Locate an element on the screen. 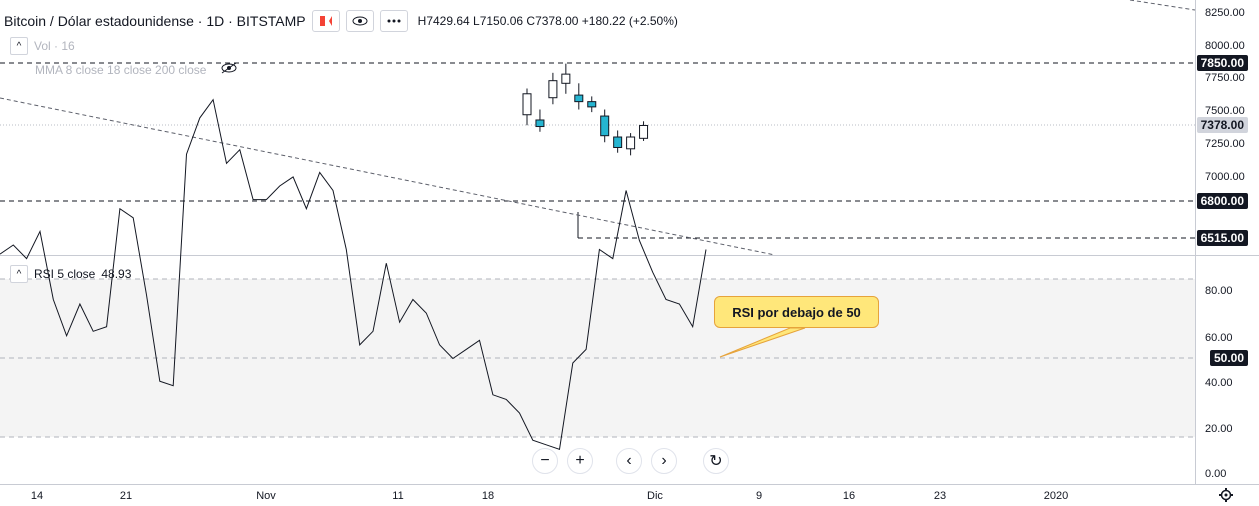  mma-legend: MMA 8 close 18 close 200 close is located at coordinates (136, 69).